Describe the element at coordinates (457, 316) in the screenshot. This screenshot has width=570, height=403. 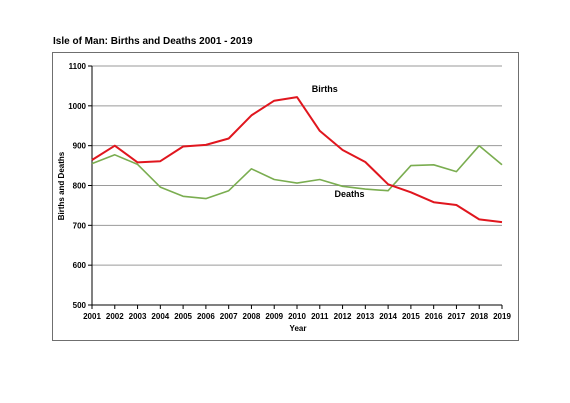
I see `x-tick-label: 2017` at that location.